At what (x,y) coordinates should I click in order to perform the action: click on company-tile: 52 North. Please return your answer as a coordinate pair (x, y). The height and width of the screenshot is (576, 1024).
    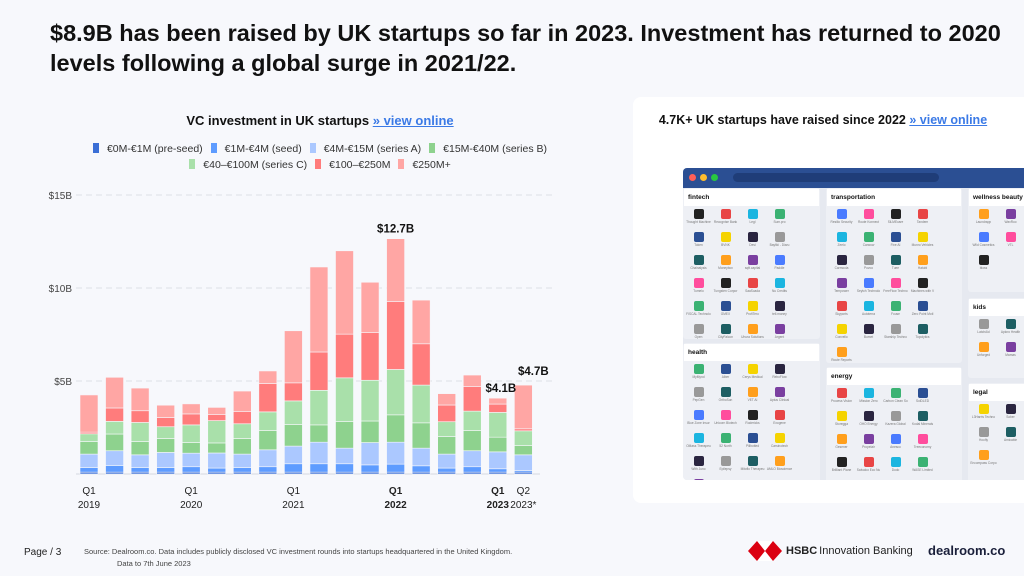
    Looking at the image, I should click on (725, 444).